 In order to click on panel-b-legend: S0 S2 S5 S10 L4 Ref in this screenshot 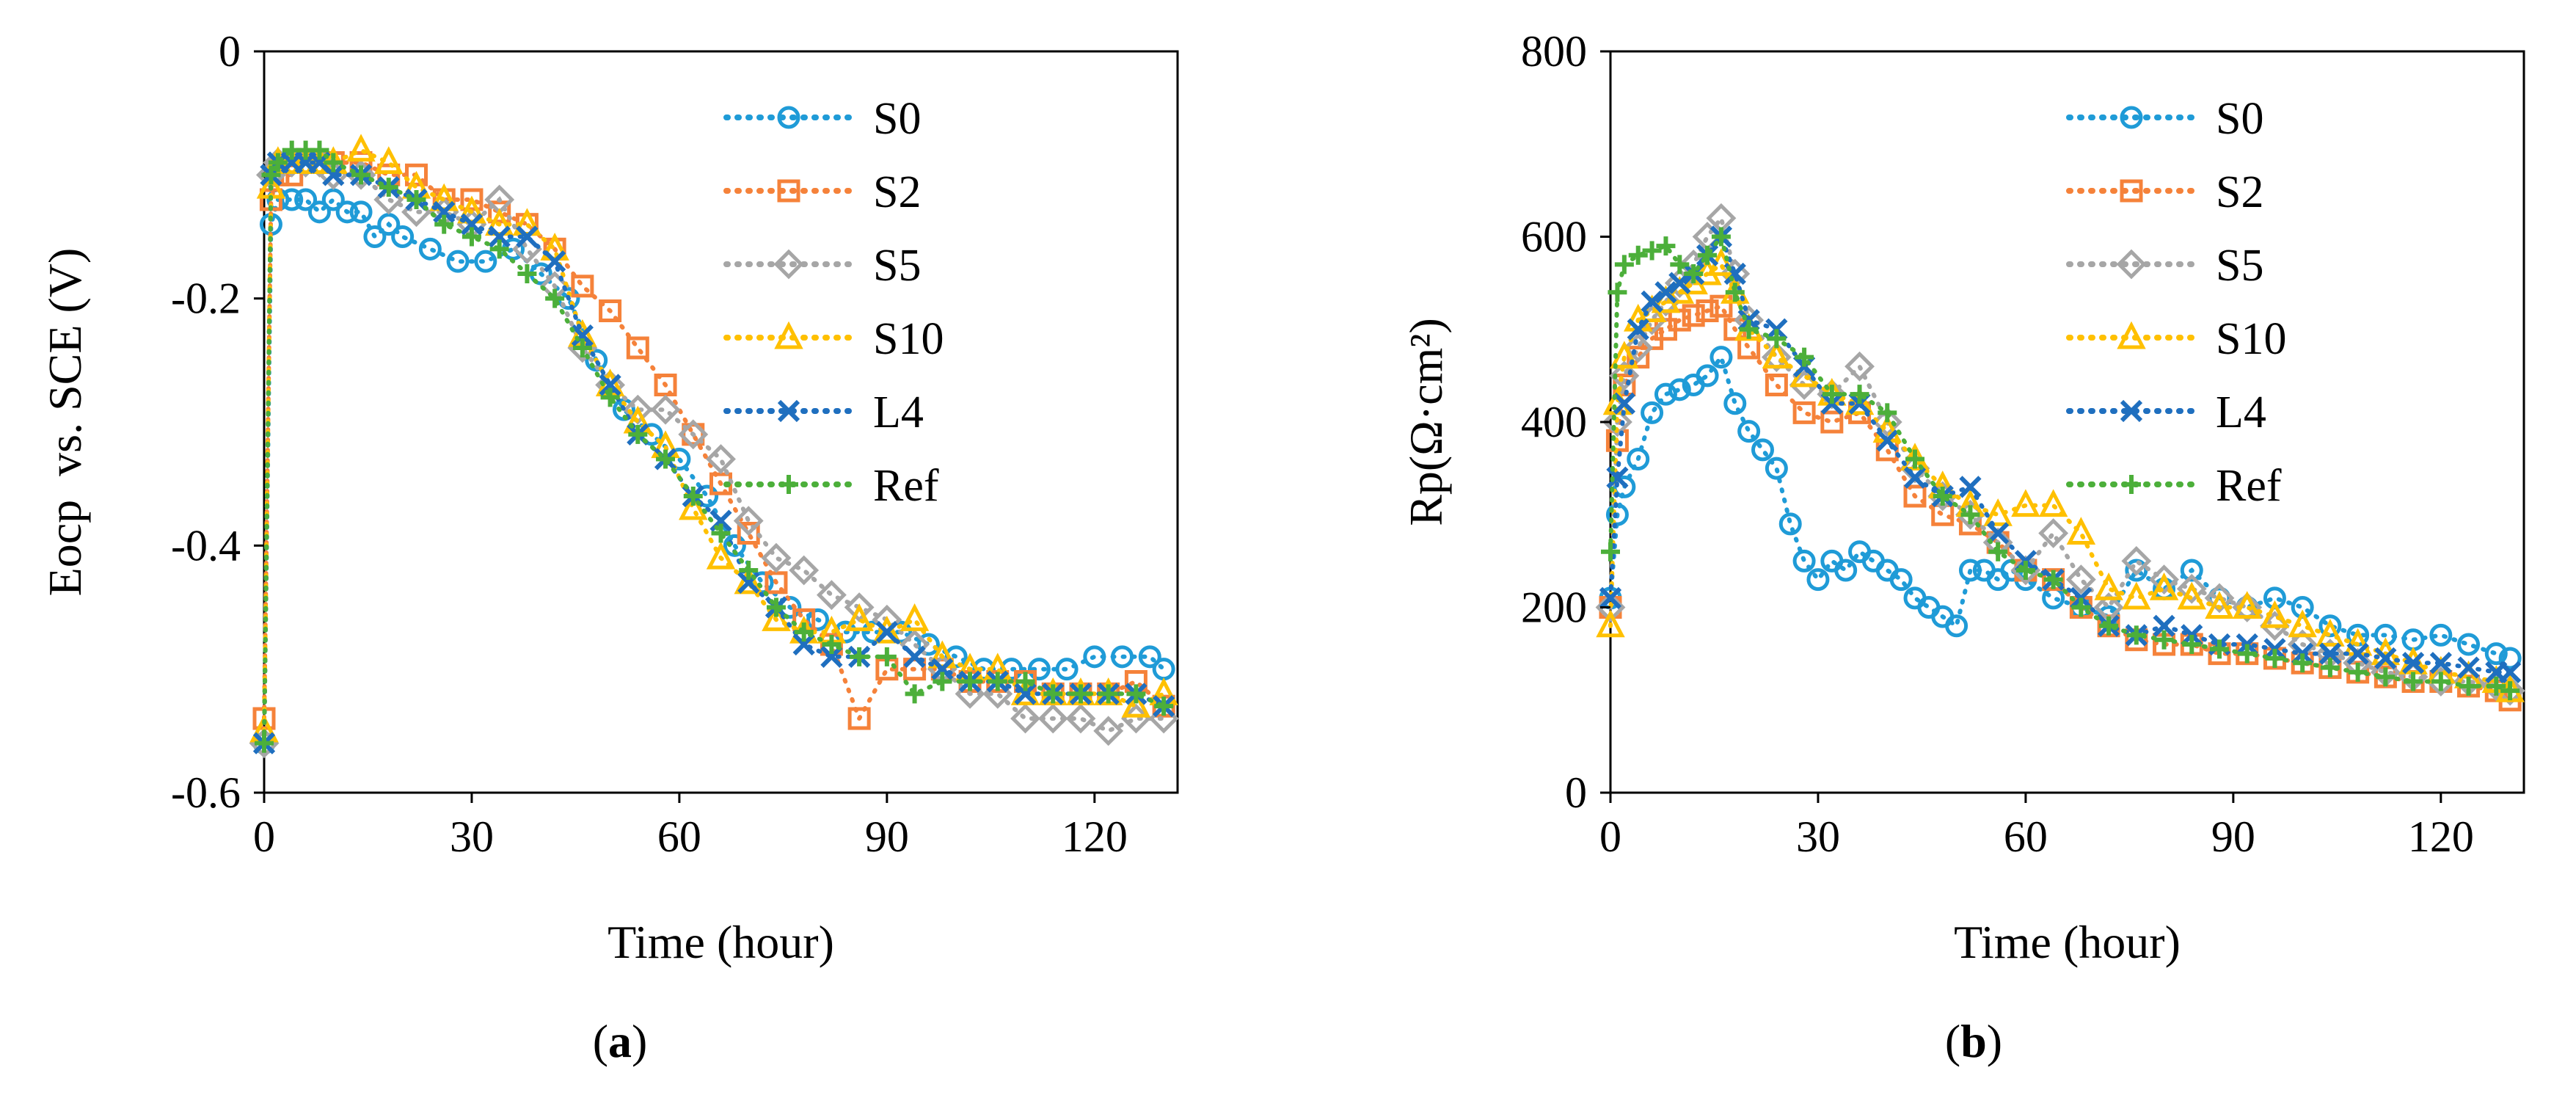, I will do `click(2176, 303)`.